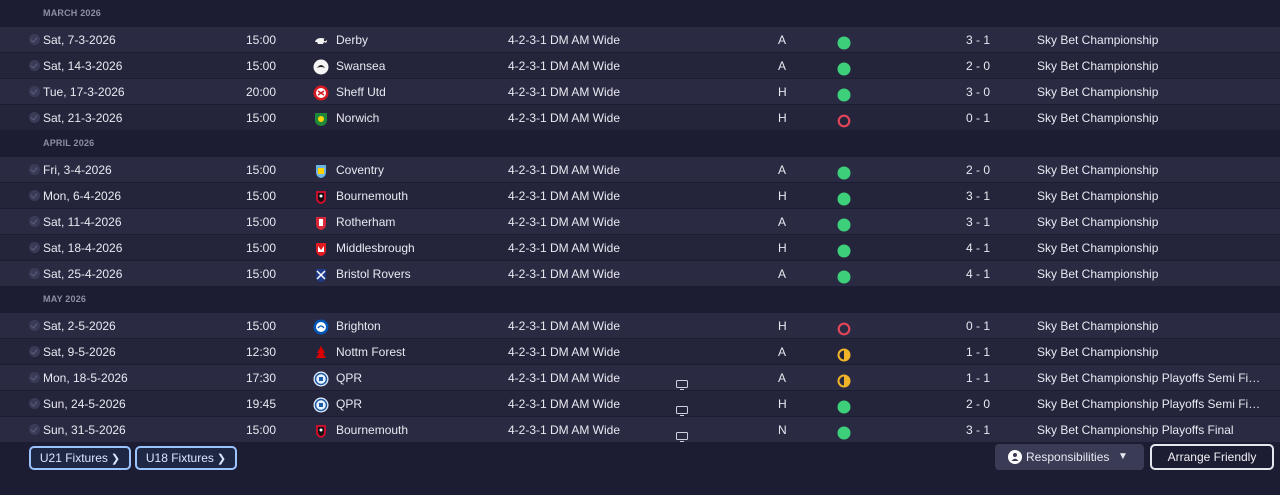 This screenshot has height=495, width=1280. I want to click on fixture-date: Sat, 14-3-2026, so click(83, 66).